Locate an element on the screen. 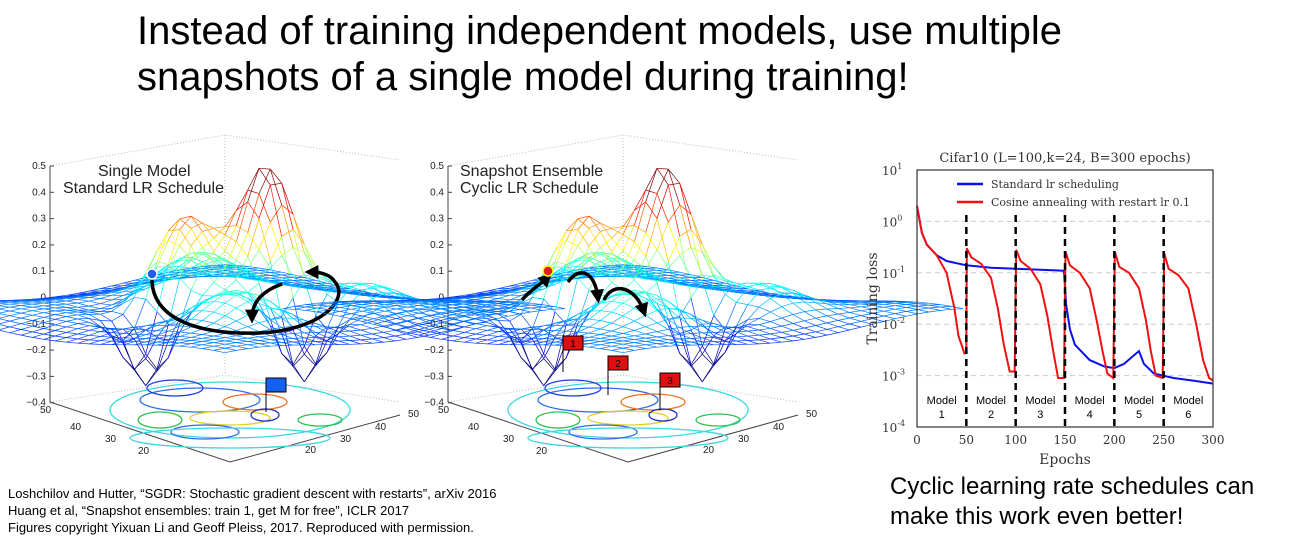 The height and width of the screenshot is (541, 1299). z-tick-label: 0.5 is located at coordinates (39, 166).